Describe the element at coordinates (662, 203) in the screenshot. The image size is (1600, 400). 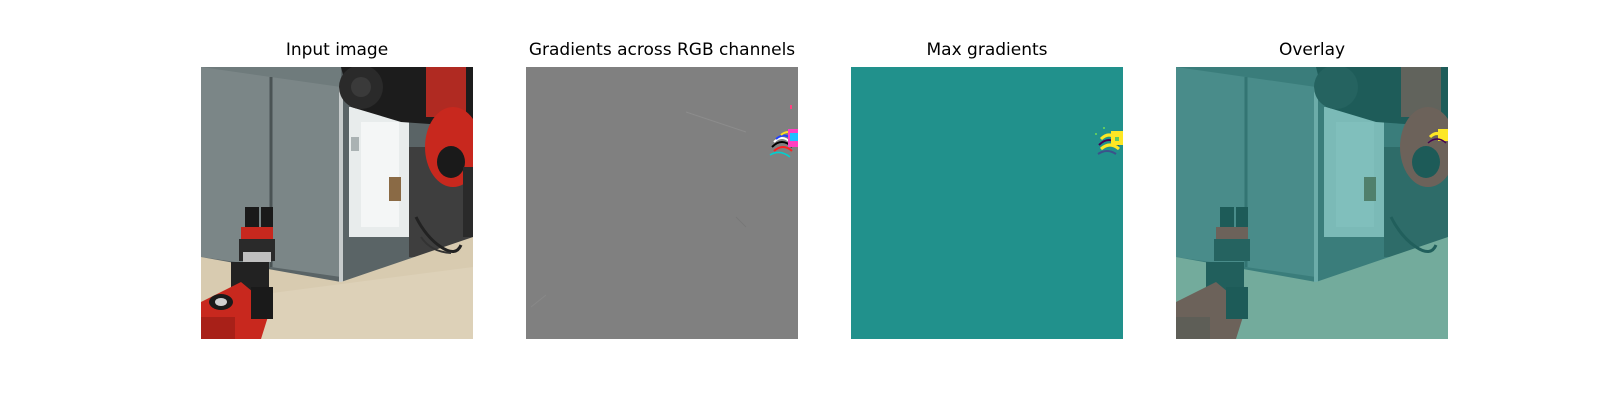
I see `gradients-rgb-image` at that location.